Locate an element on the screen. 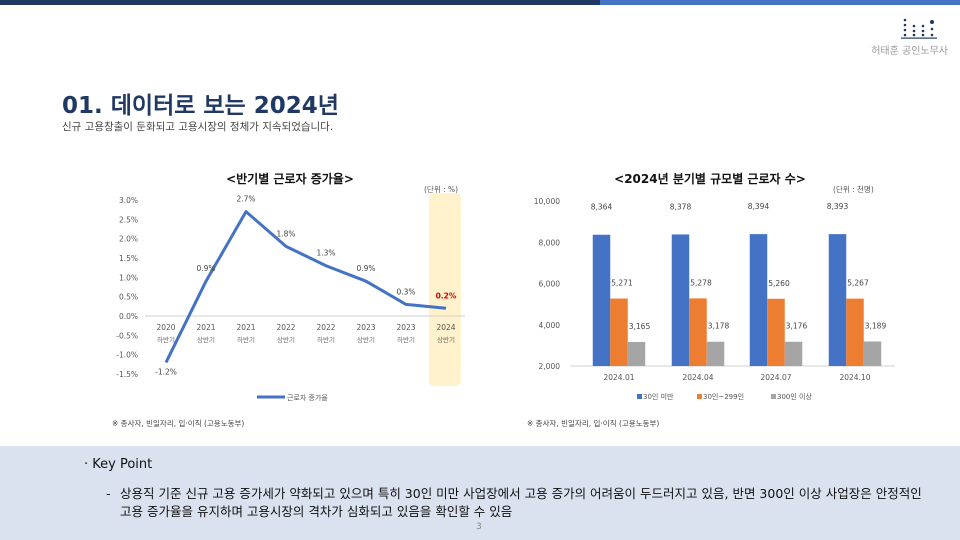  data-label: 1.3% is located at coordinates (325, 253).